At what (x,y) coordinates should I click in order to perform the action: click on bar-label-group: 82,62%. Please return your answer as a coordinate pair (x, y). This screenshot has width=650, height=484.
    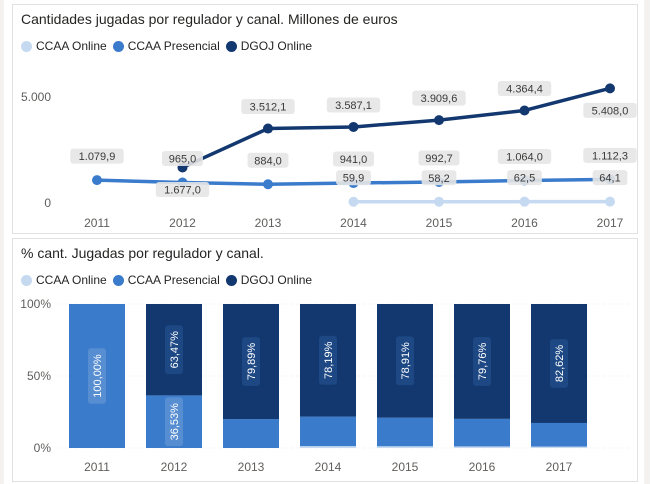
    Looking at the image, I should click on (559, 363).